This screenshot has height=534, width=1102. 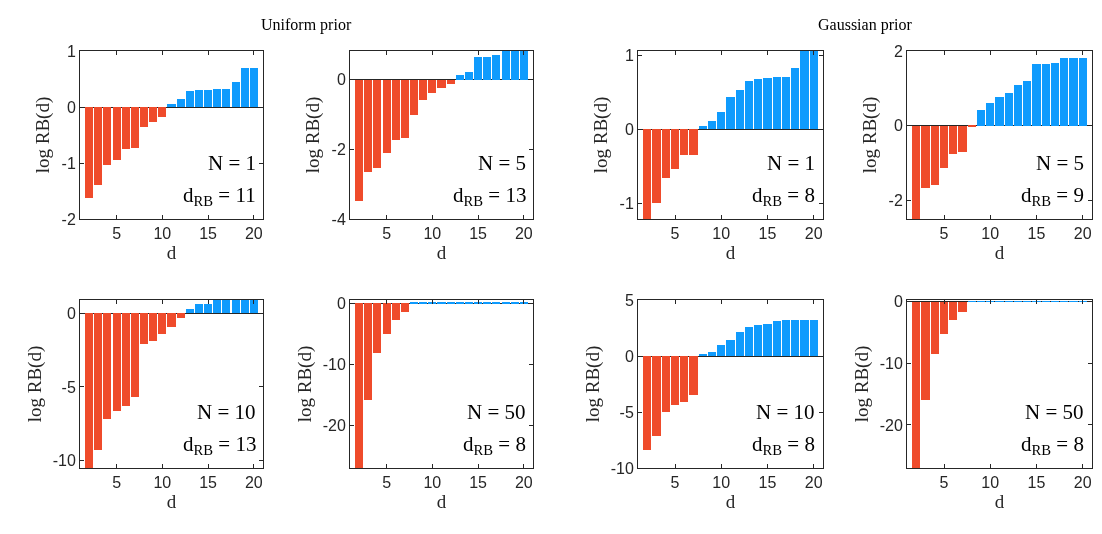 I want to click on text: Gaussian prior, so click(x=865, y=25).